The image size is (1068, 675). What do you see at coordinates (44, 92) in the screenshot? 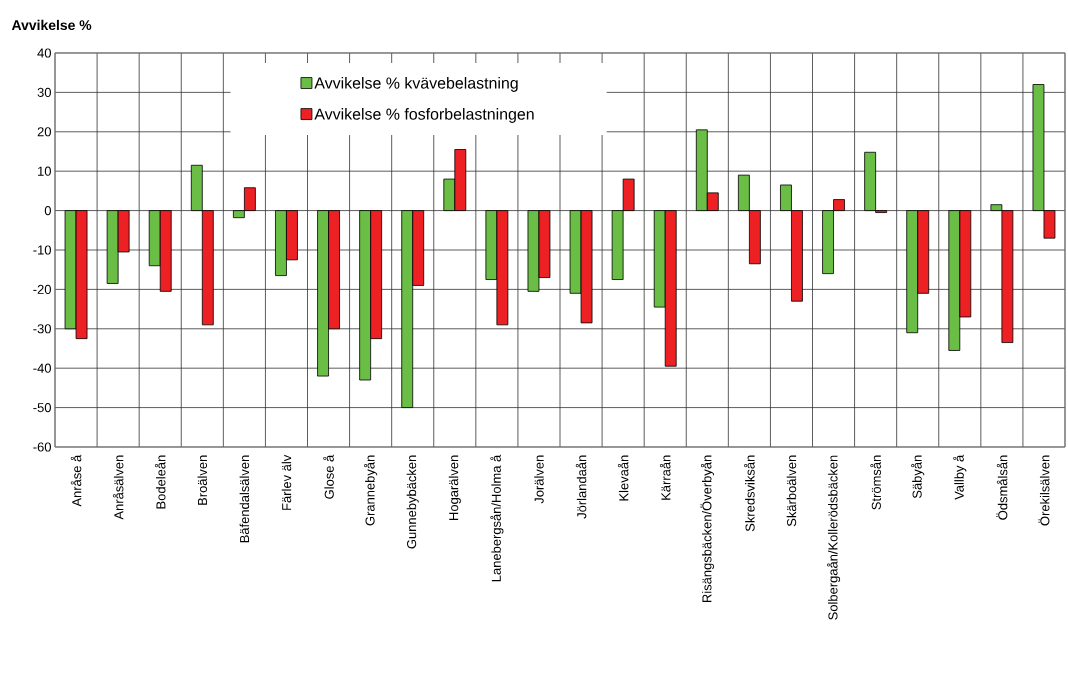
I see `y-tick-label: 30` at bounding box center [44, 92].